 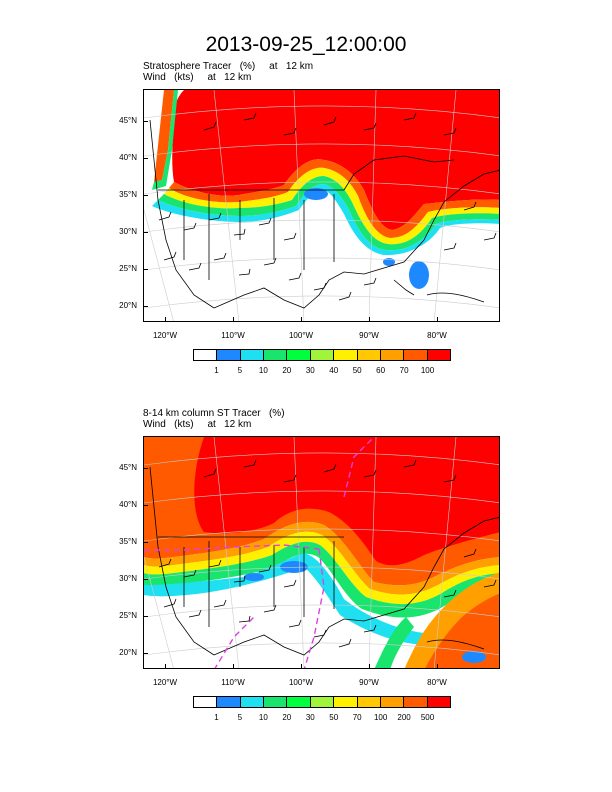 I want to click on colorbar-label: 500, so click(x=427, y=717).